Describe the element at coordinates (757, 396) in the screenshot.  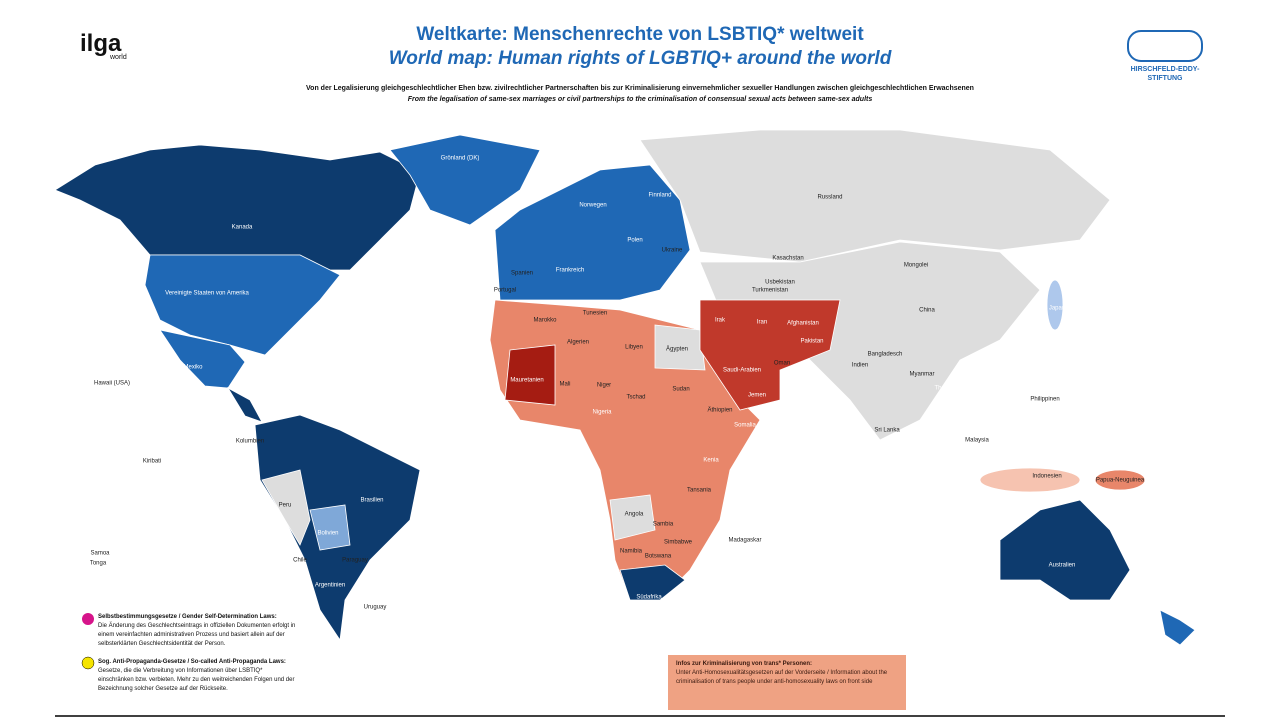
I see `country-label: Jemen` at that location.